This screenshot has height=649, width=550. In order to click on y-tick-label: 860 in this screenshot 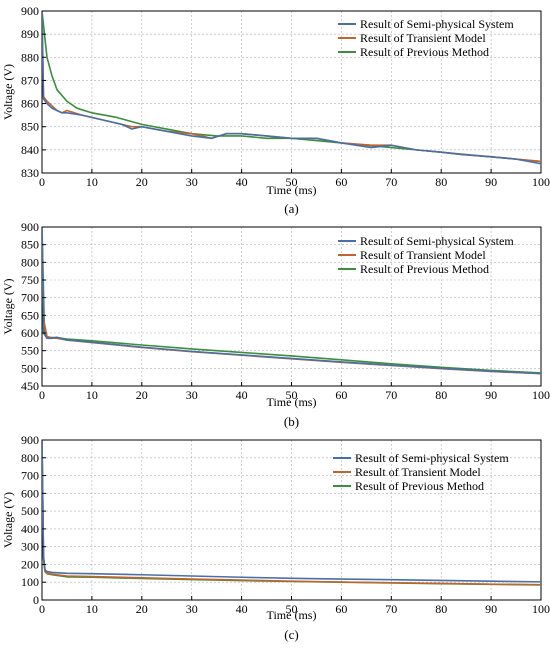, I will do `click(30, 104)`.